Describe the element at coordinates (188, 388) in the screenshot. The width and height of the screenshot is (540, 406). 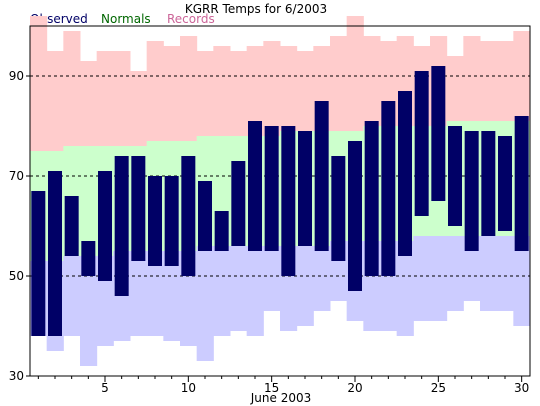
I see `x-tick-label-10: 10` at that location.